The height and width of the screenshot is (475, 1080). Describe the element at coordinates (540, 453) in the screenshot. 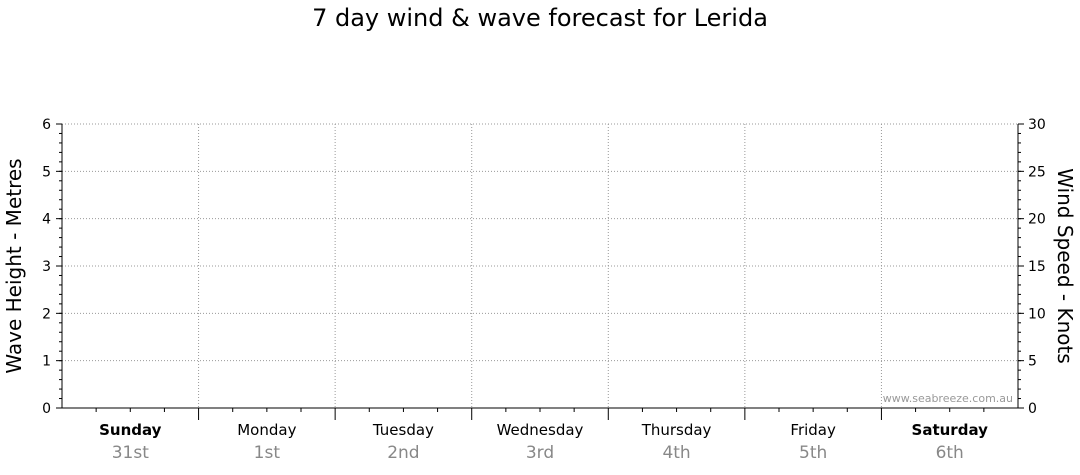

I see `day-date-label: 3rd` at that location.